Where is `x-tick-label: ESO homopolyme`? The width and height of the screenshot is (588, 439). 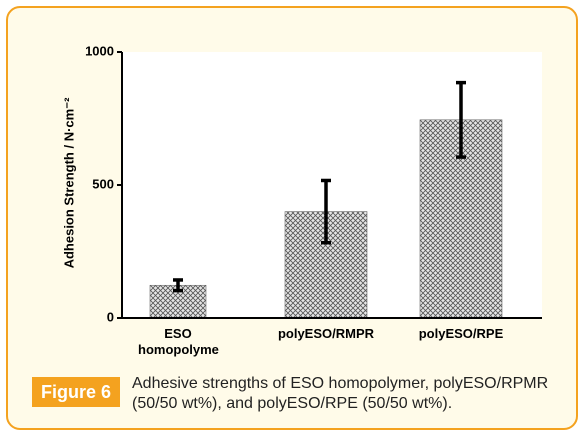
x-tick-label: ESO homopolyme is located at coordinates (178, 341).